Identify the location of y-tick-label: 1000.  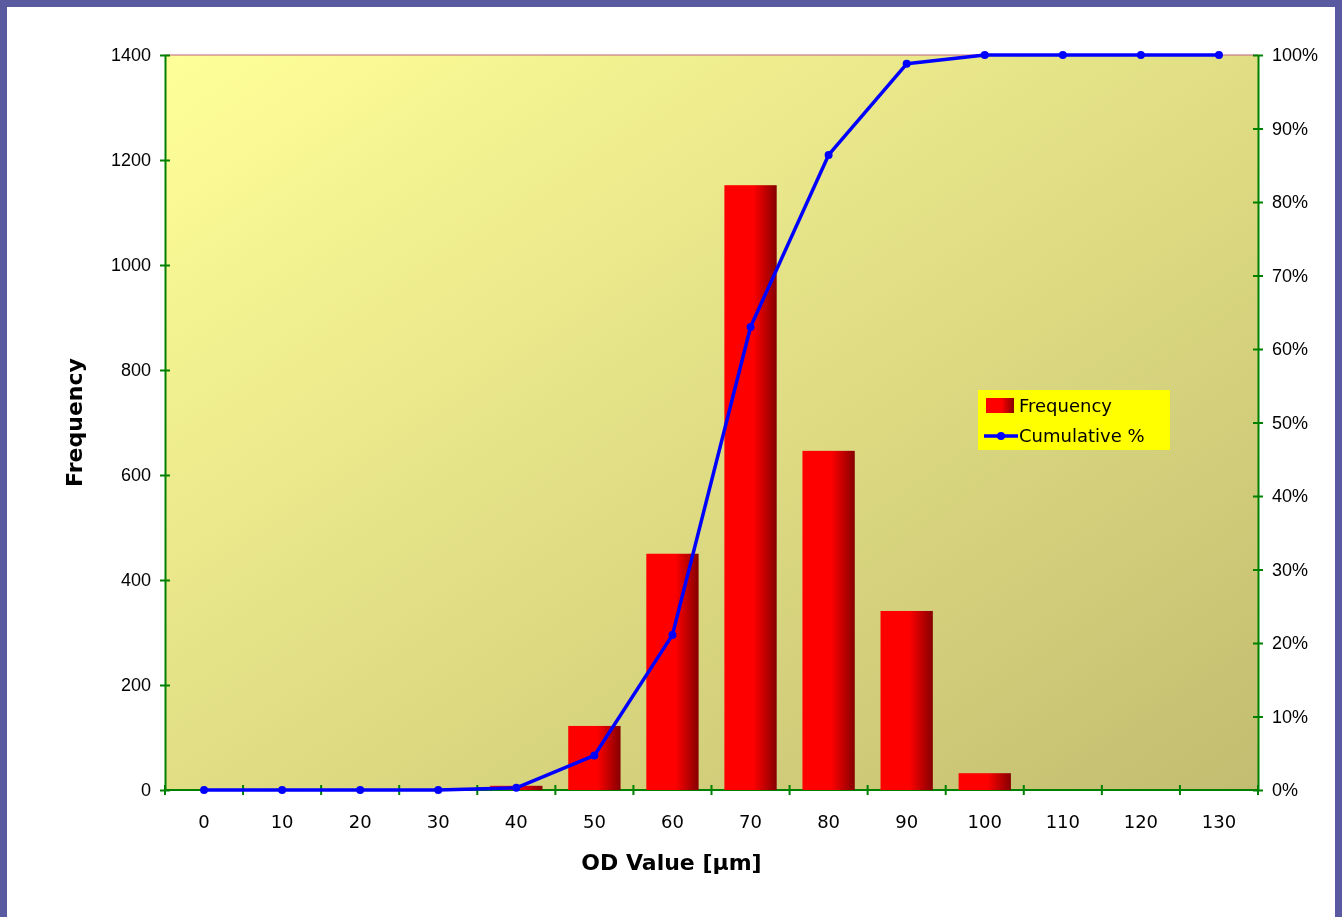
(130, 265).